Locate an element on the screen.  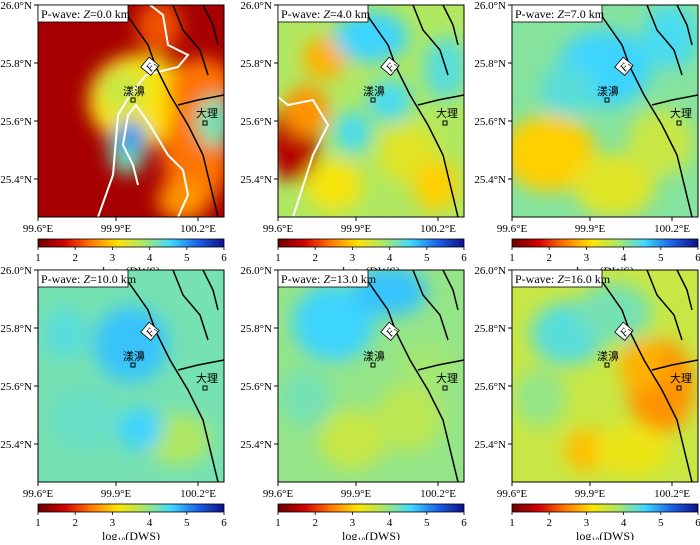
panel-title: P-wave: Z=0.0 km is located at coordinates (84, 13).